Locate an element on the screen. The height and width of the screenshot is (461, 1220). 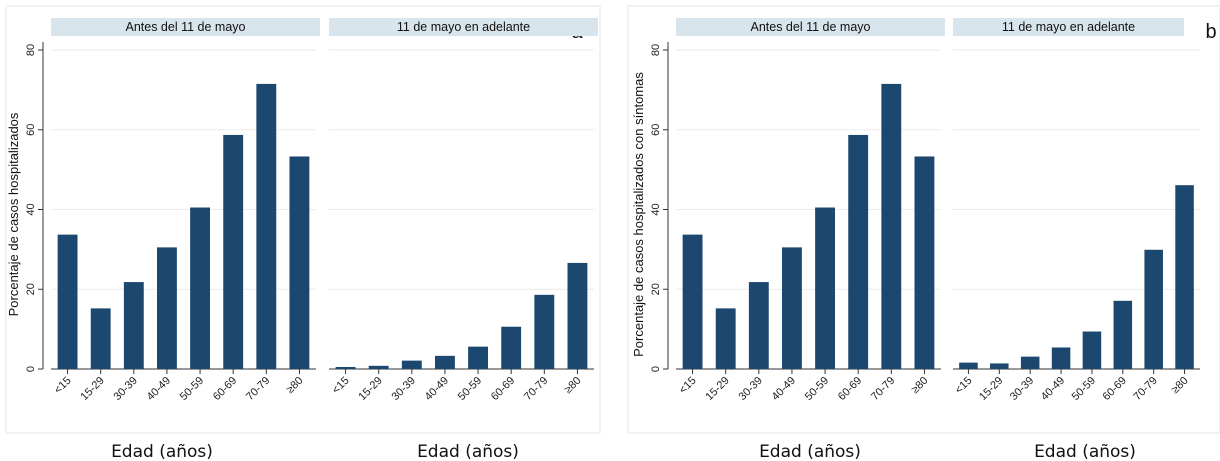
y-axis-label: Porcentaje de casos hospitalizados is located at coordinates (13, 214).